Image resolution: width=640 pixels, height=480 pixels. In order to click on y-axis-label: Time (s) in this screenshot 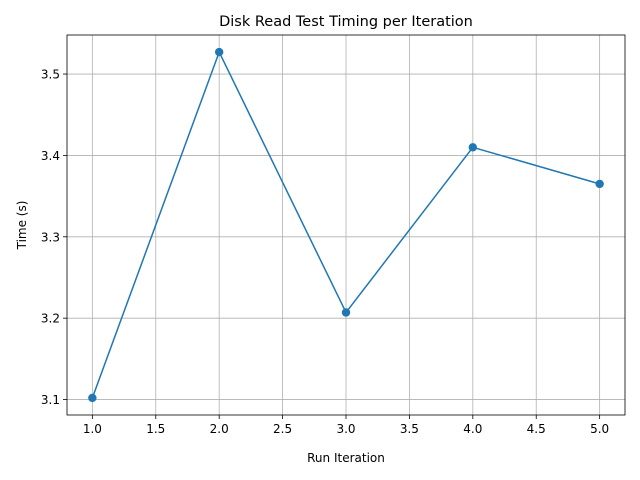, I will do `click(22, 226)`.